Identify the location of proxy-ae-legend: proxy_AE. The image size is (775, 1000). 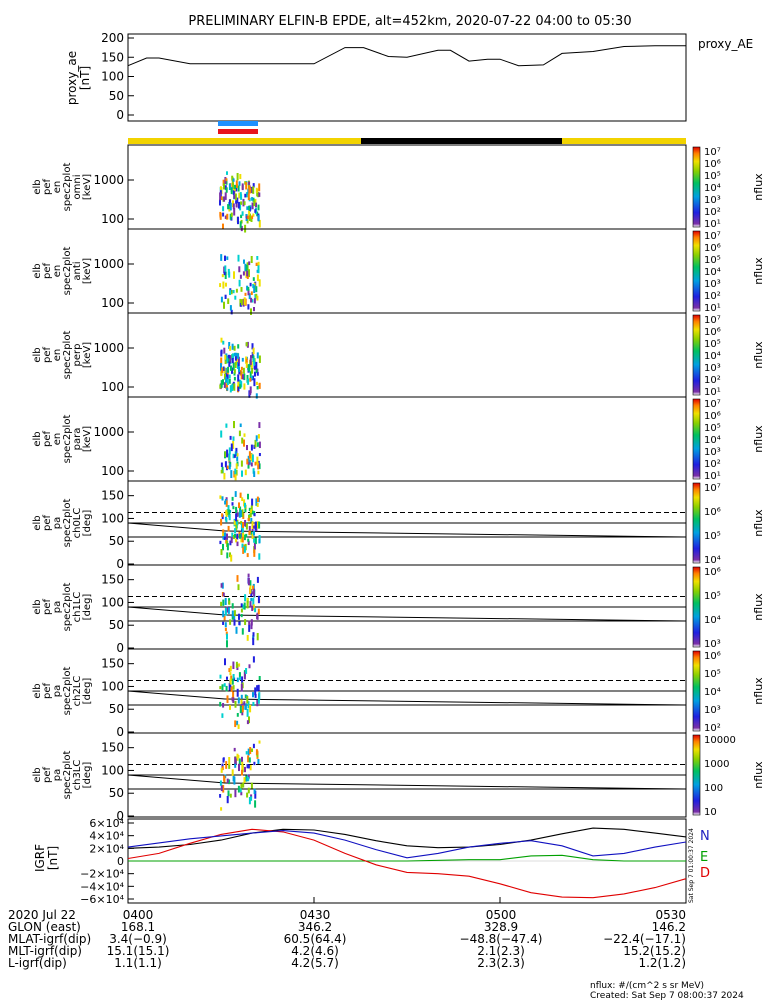
(725, 44).